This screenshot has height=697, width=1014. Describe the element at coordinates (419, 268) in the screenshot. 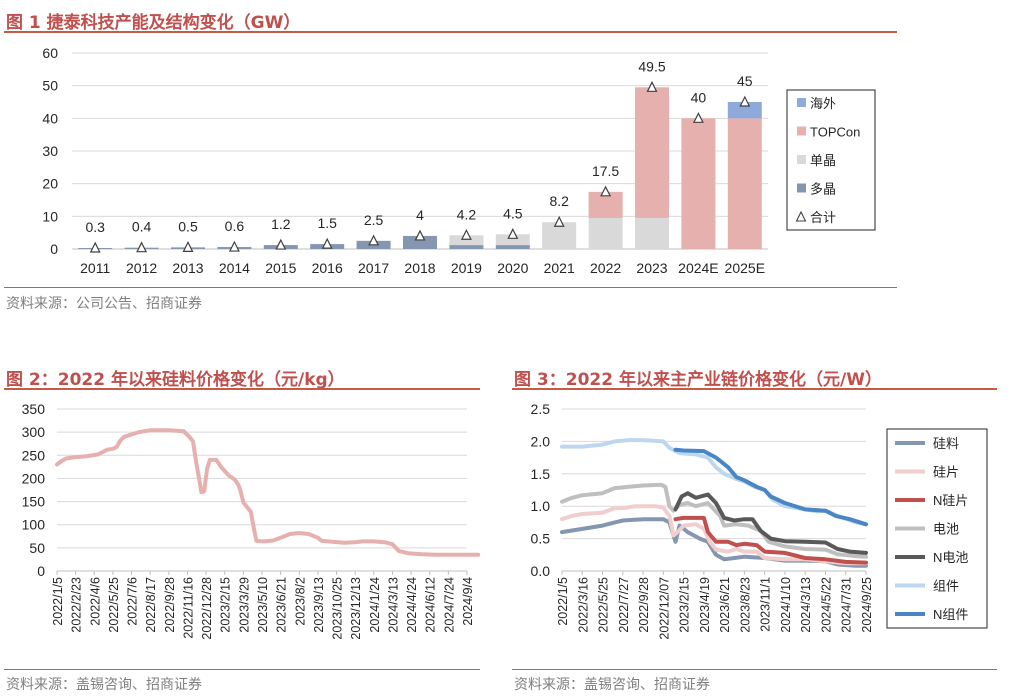

I see `fig1-xtick-label: 2018` at that location.